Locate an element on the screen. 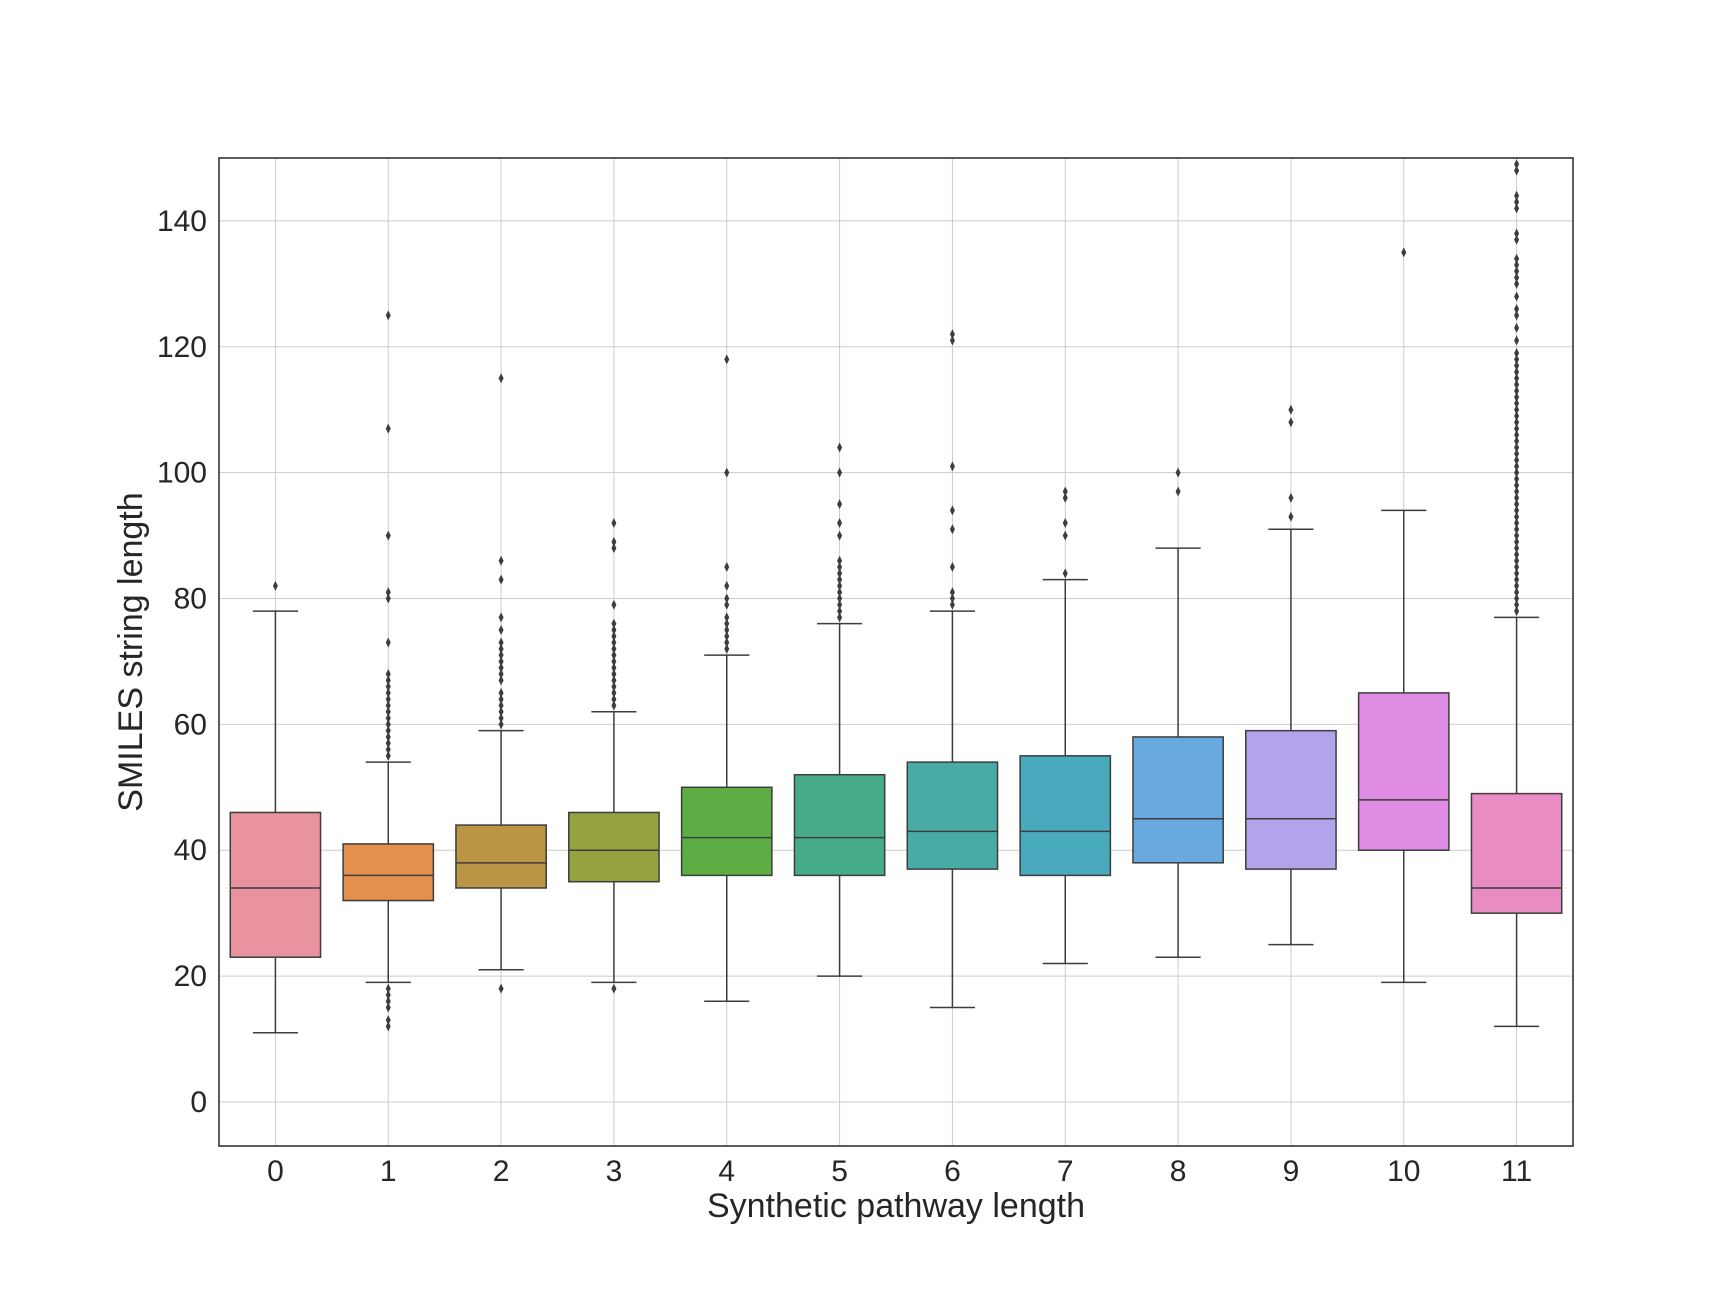  x-tick-label: 3 is located at coordinates (614, 1171).